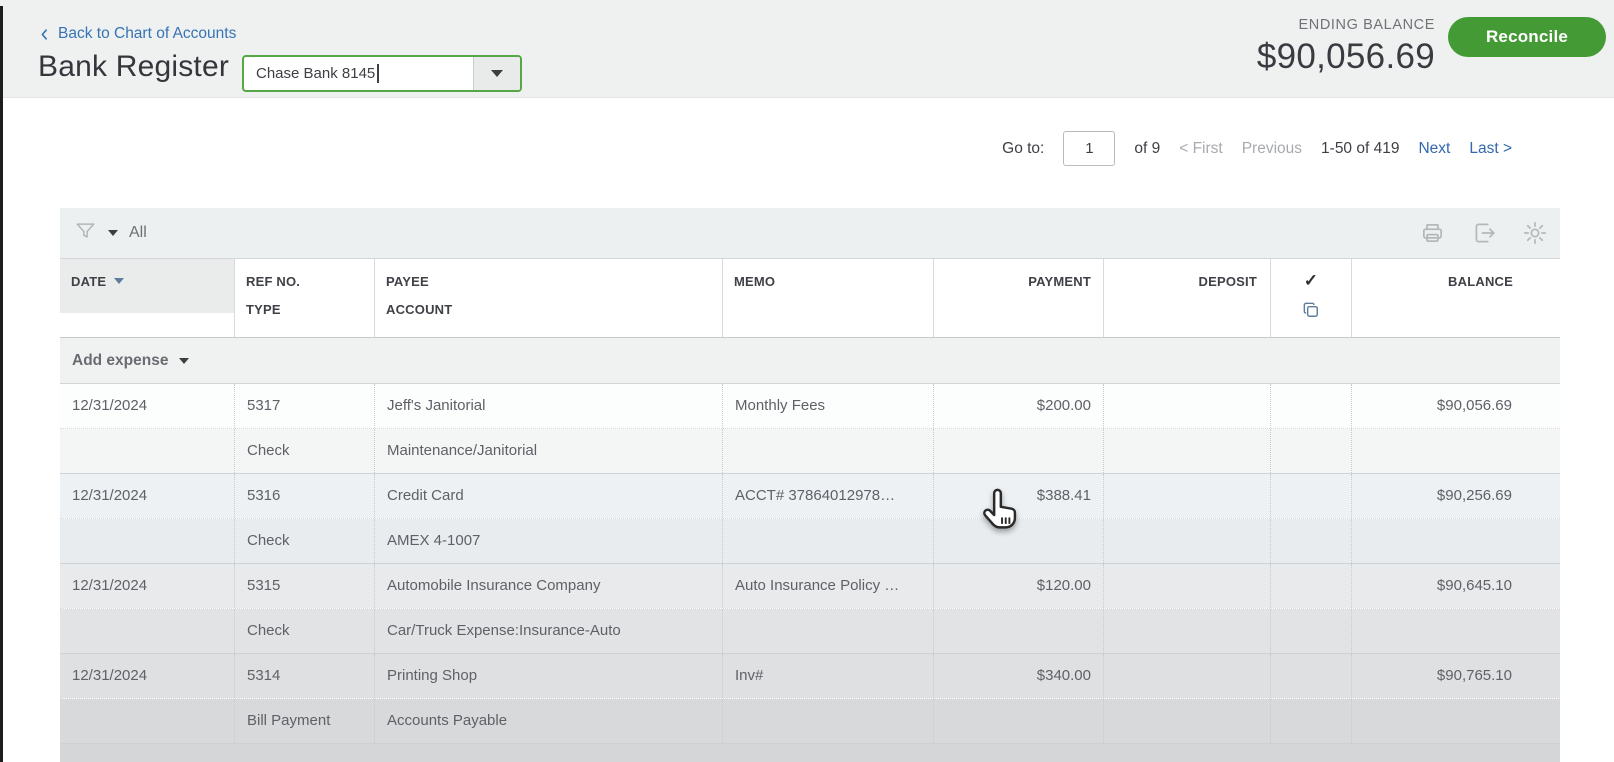 This screenshot has width=1614, height=762. What do you see at coordinates (1272, 148) in the screenshot?
I see `previous-page-link: Previous` at bounding box center [1272, 148].